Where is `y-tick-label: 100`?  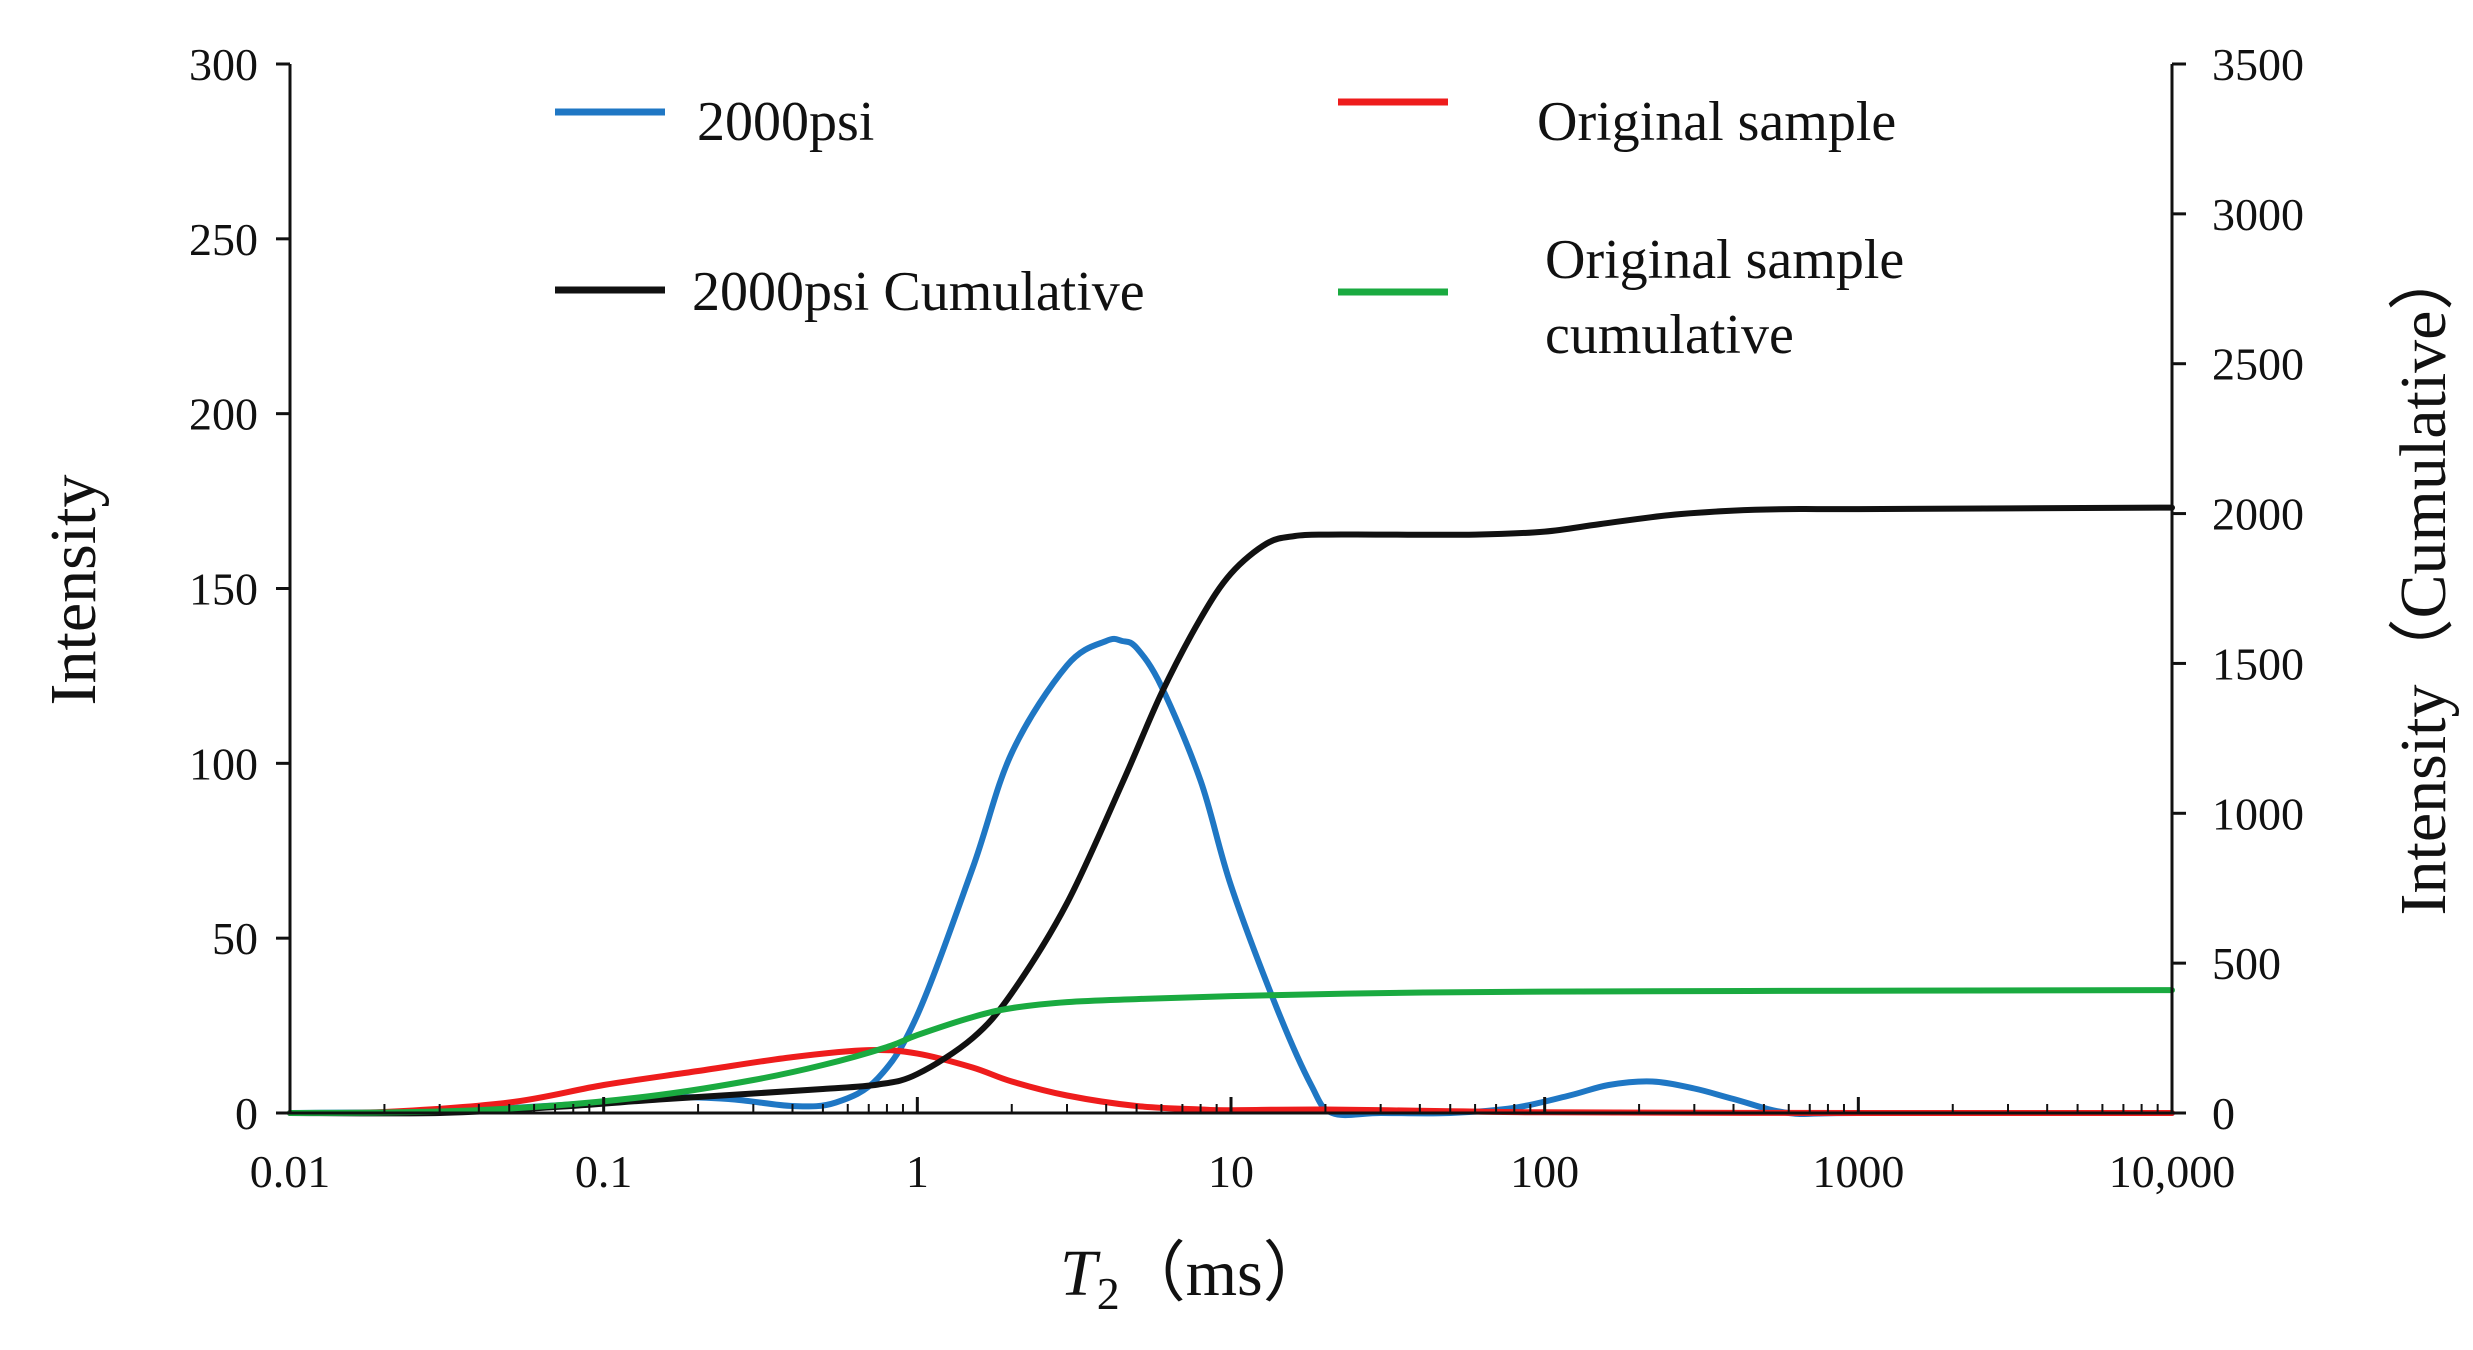
y-tick-label: 100 is located at coordinates (223, 763).